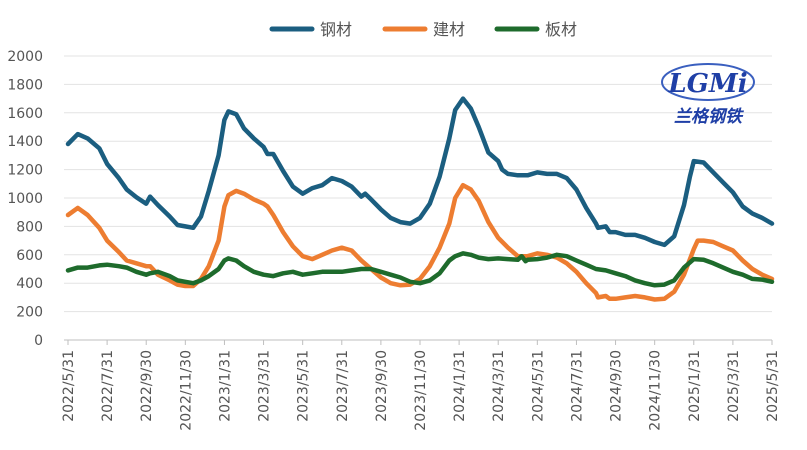  Describe the element at coordinates (449, 29) in the screenshot. I see `legend-label-1: 建材` at that location.